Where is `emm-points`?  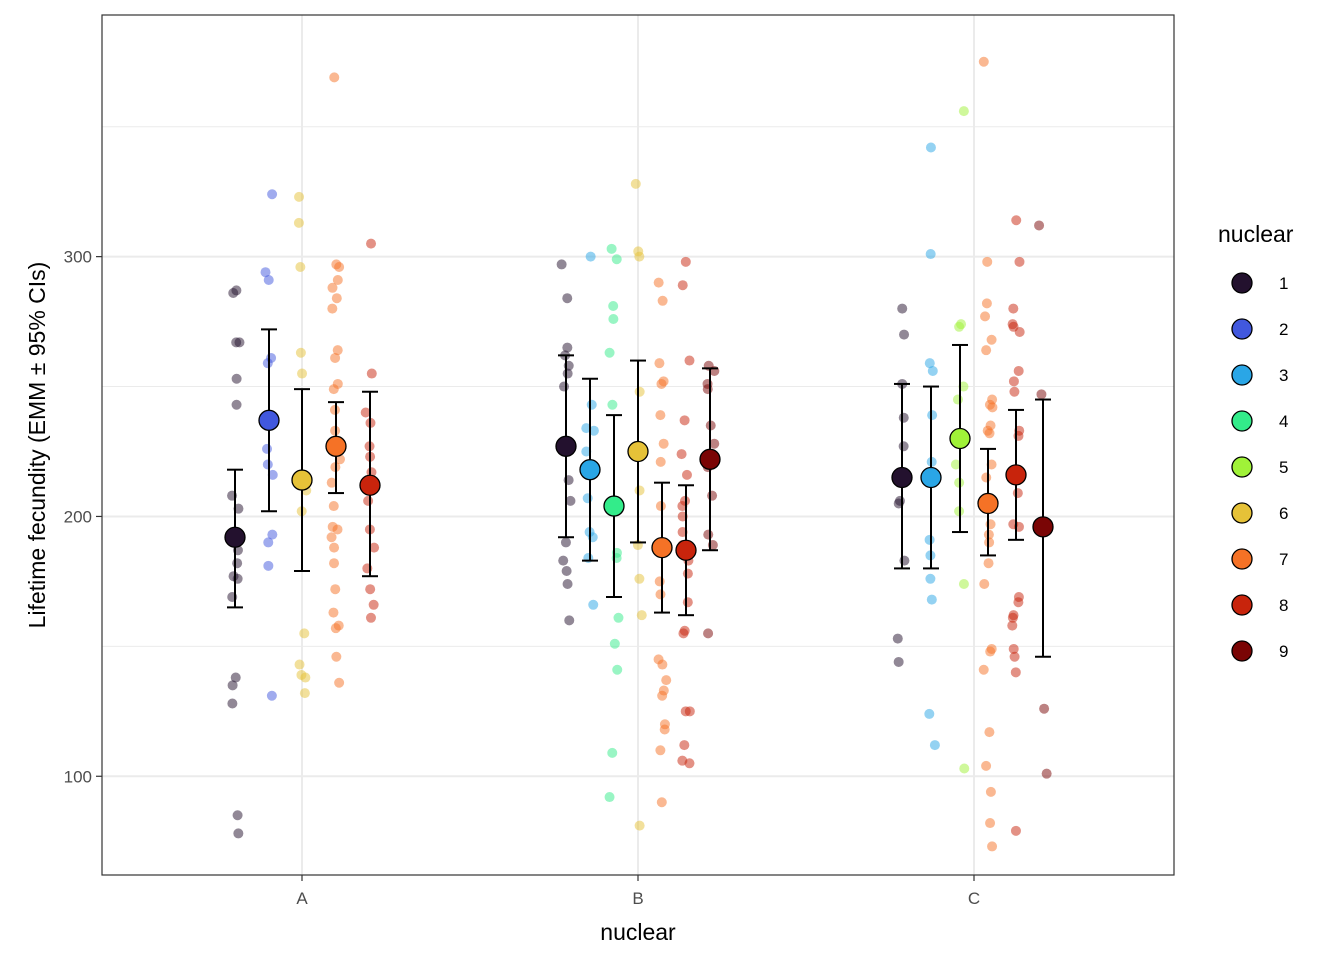
emm-points is located at coordinates (639, 485).